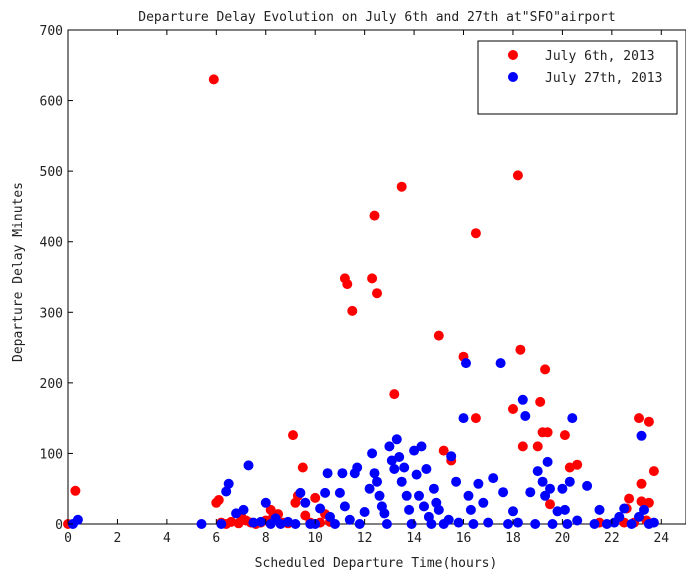  Describe the element at coordinates (118, 538) in the screenshot. I see `x-tick-label: 2` at that location.